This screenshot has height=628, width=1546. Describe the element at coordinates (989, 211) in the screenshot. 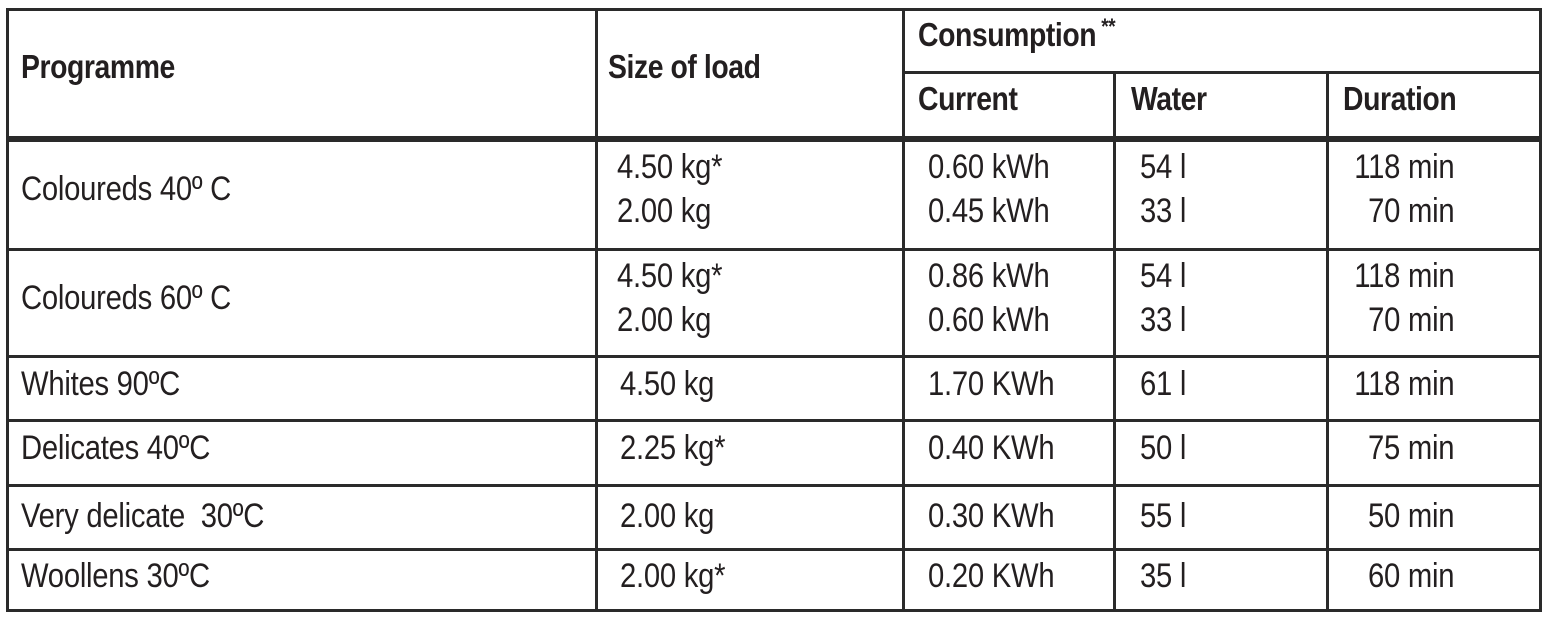

I see `current-value: 0.45 kWh` at that location.